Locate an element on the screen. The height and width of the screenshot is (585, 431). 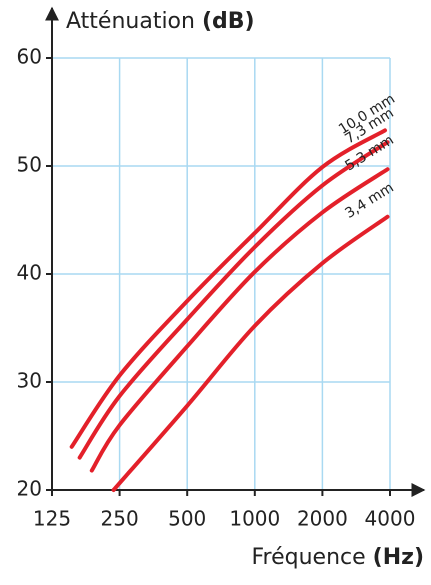
x-tick-label: 125 is located at coordinates (52, 519).